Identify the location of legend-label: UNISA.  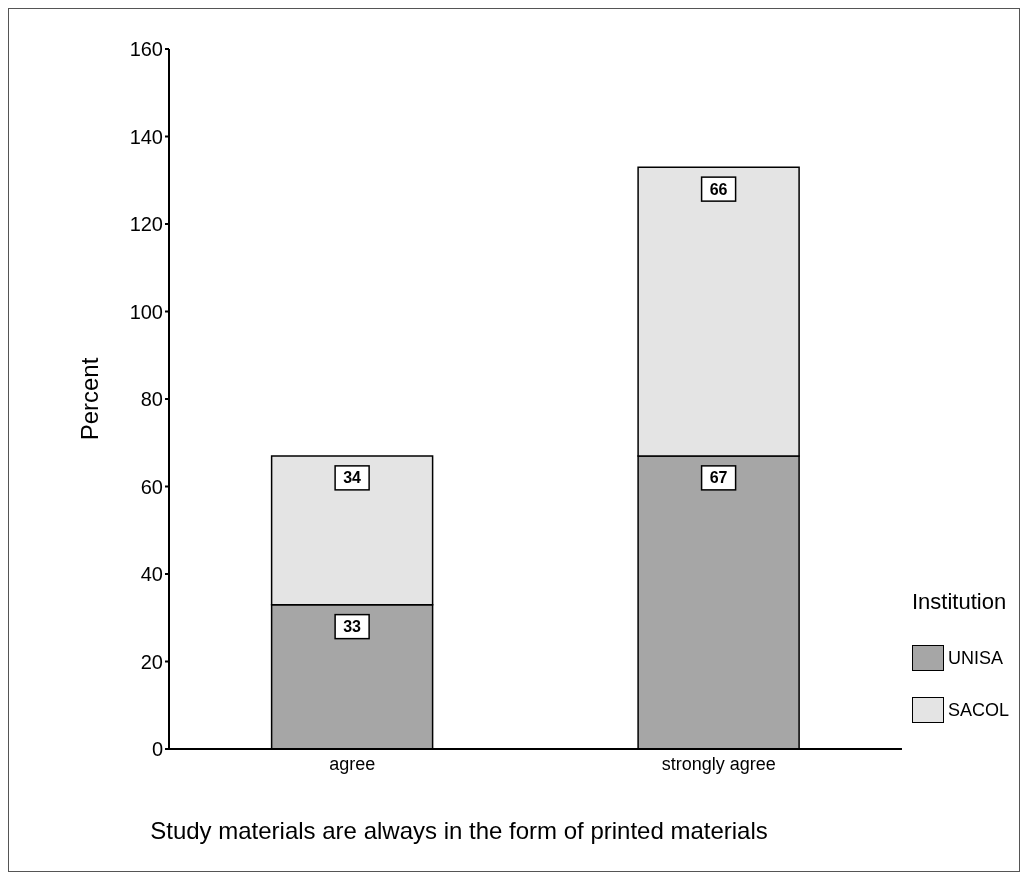
(975, 658).